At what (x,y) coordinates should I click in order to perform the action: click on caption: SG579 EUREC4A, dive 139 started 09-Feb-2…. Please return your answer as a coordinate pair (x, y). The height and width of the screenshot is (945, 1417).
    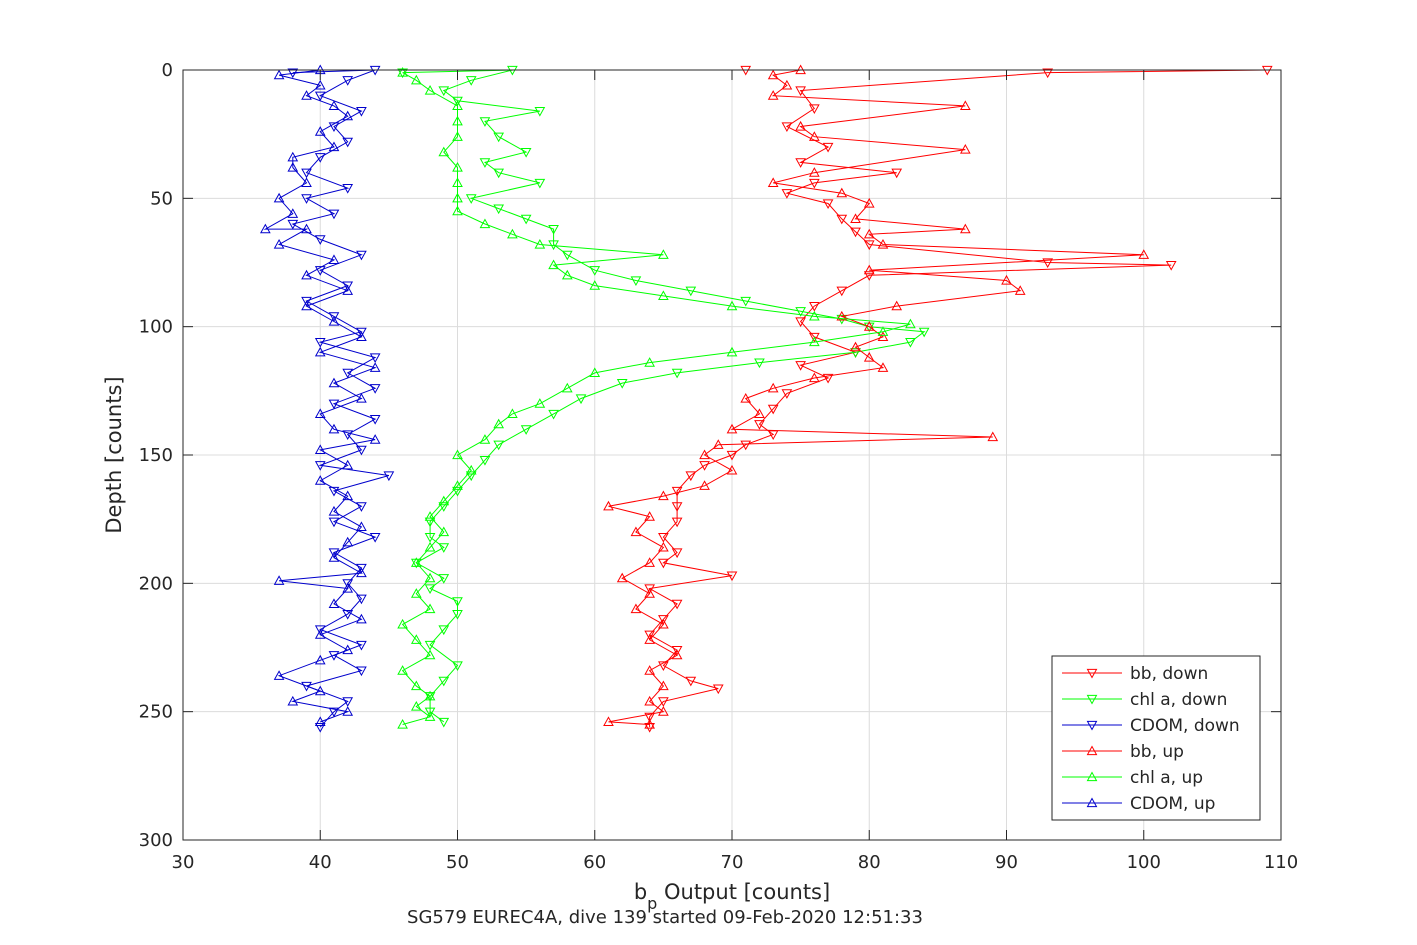
    Looking at the image, I should click on (665, 917).